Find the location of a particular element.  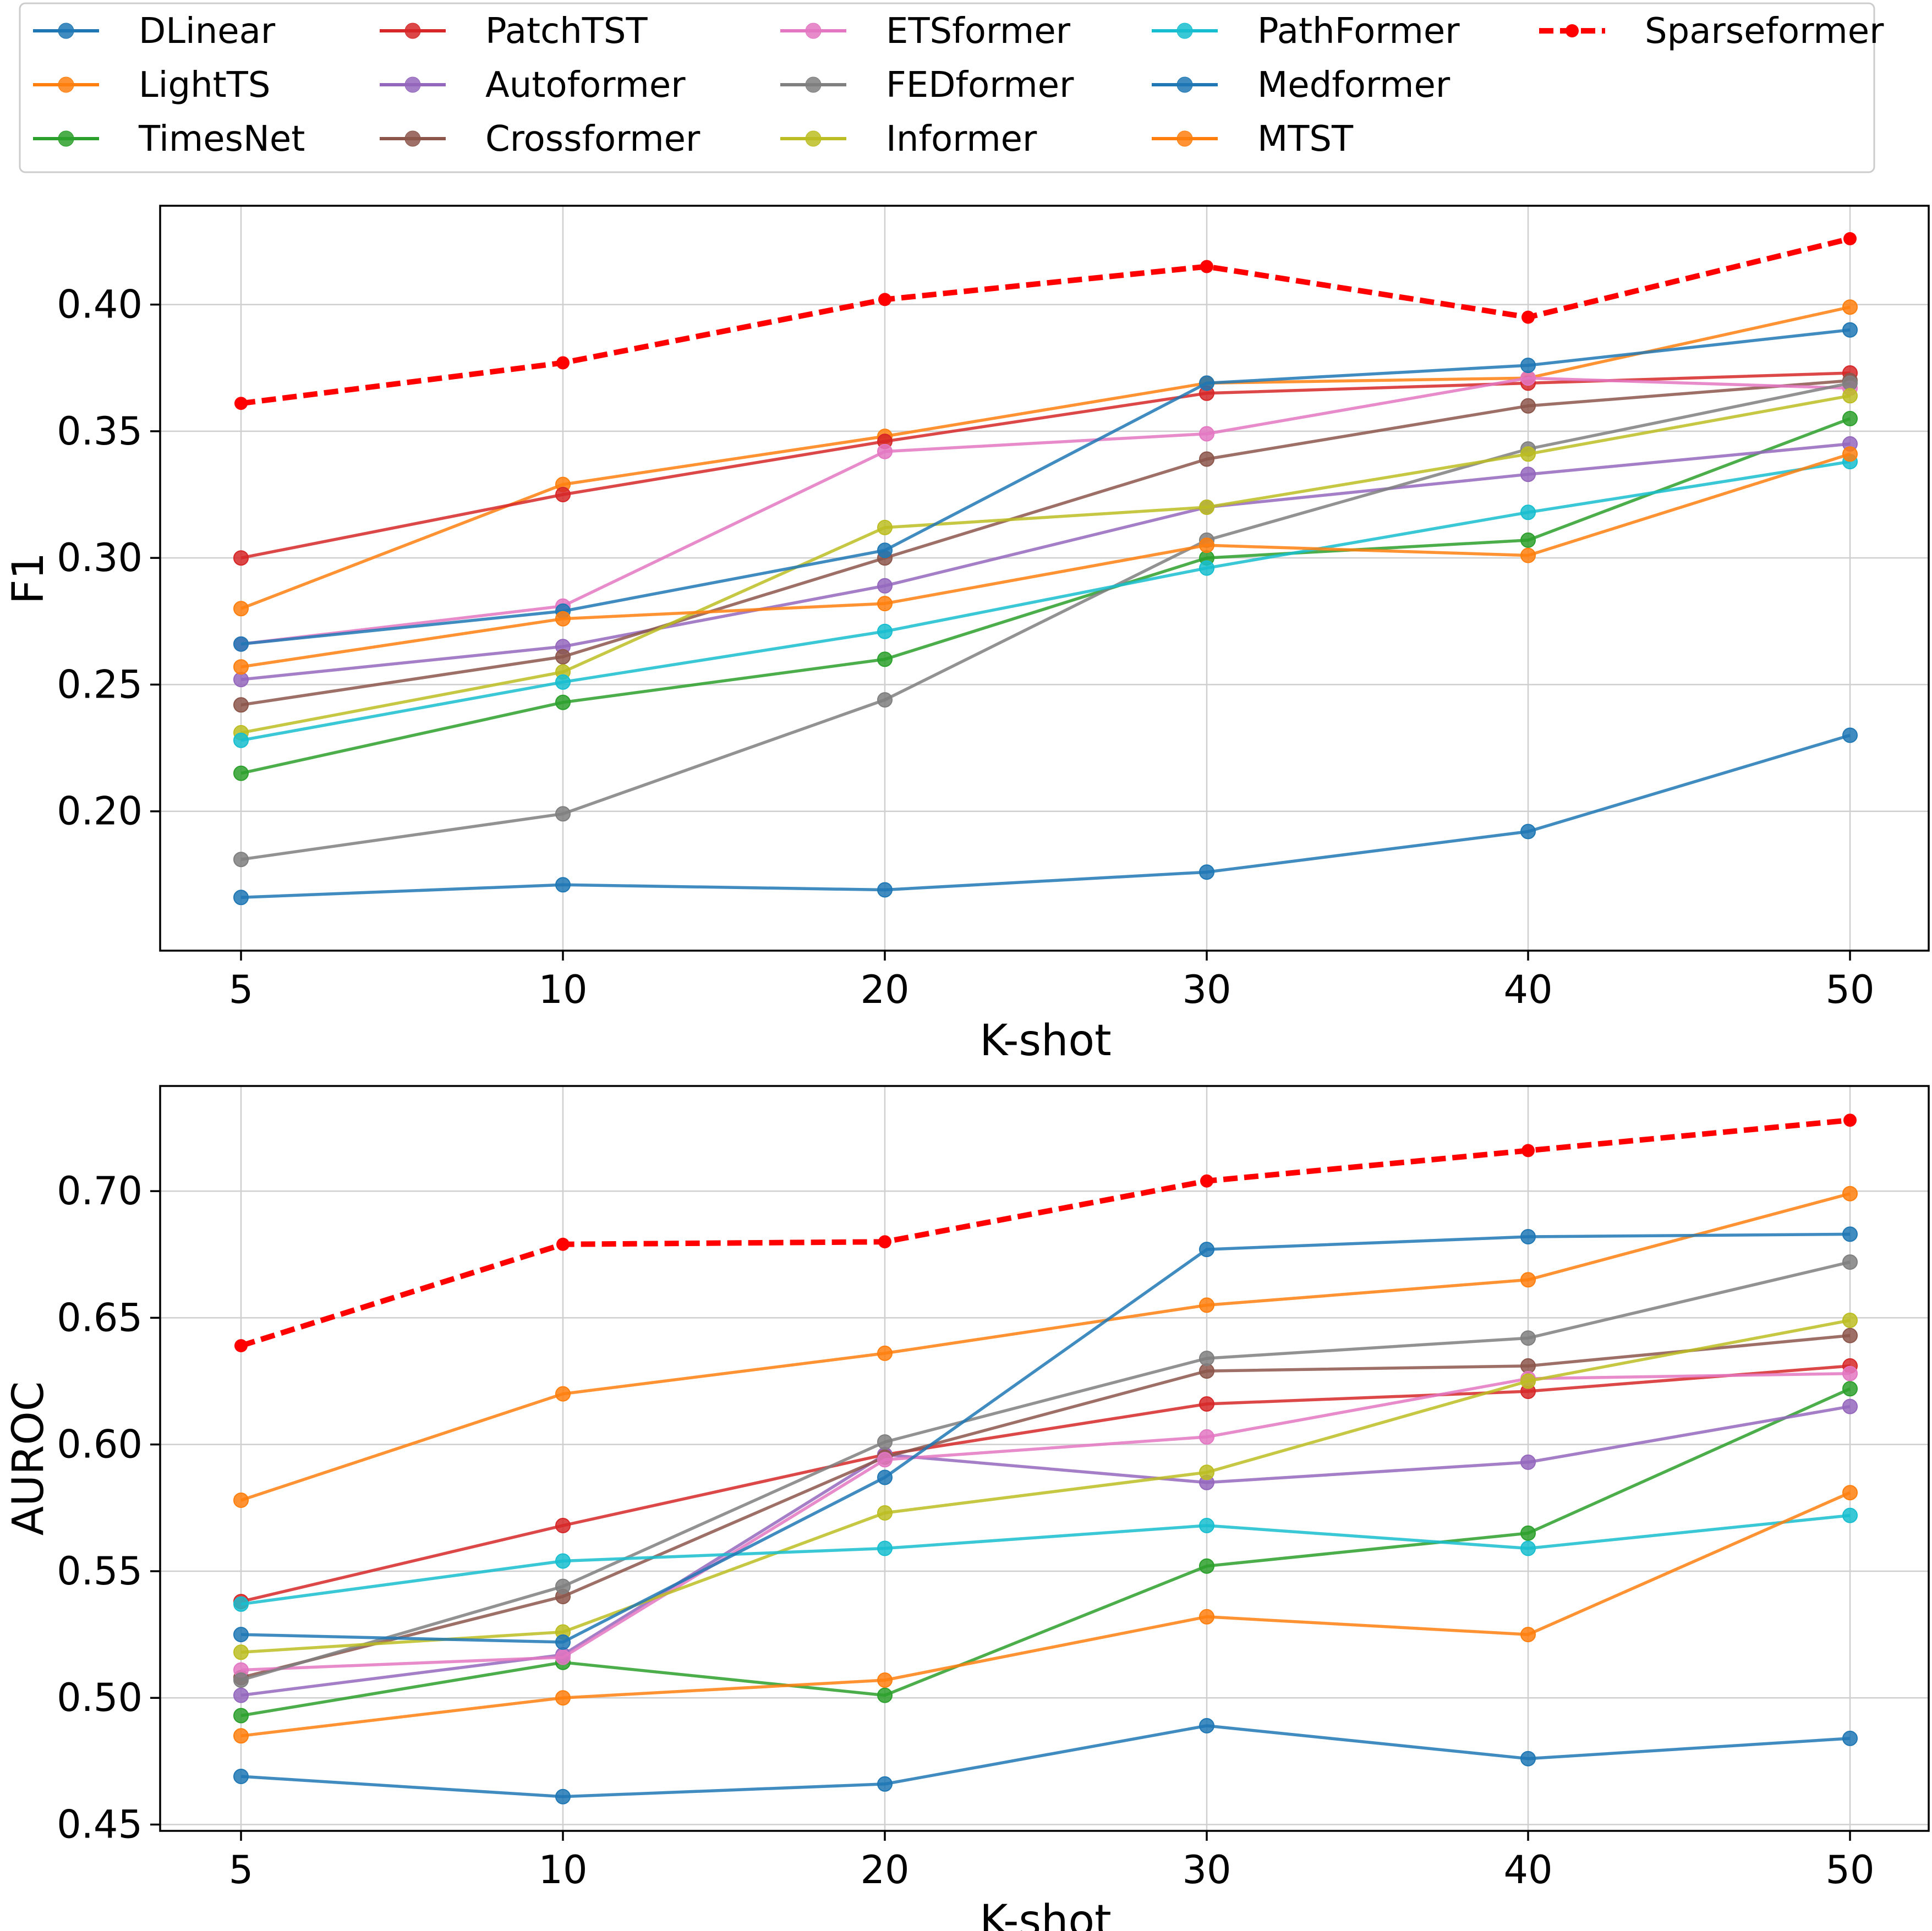

y-axis: 0.45 0.50 0.55 0.60 0.65 0.70 is located at coordinates (109, 1508).